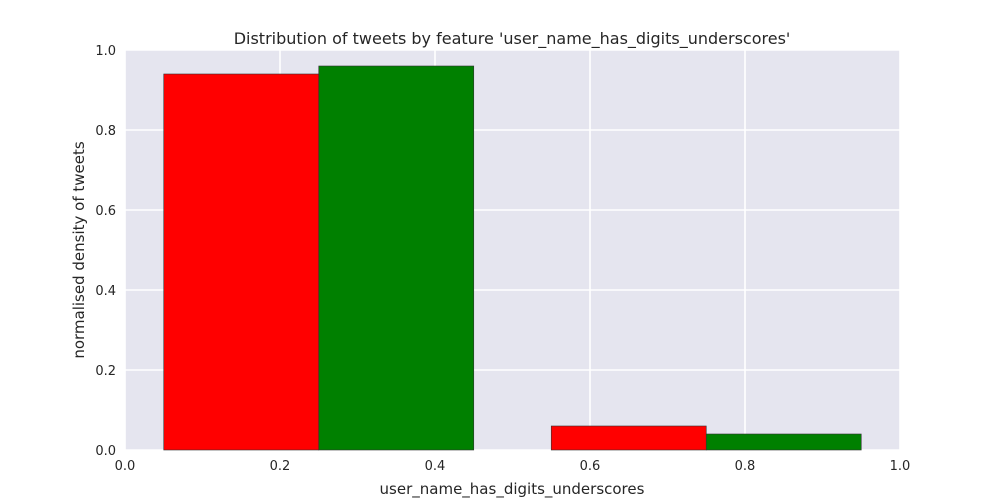 Image resolution: width=1000 pixels, height=504 pixels. Describe the element at coordinates (435, 466) in the screenshot. I see `x-tick-label-2: 0.4` at that location.